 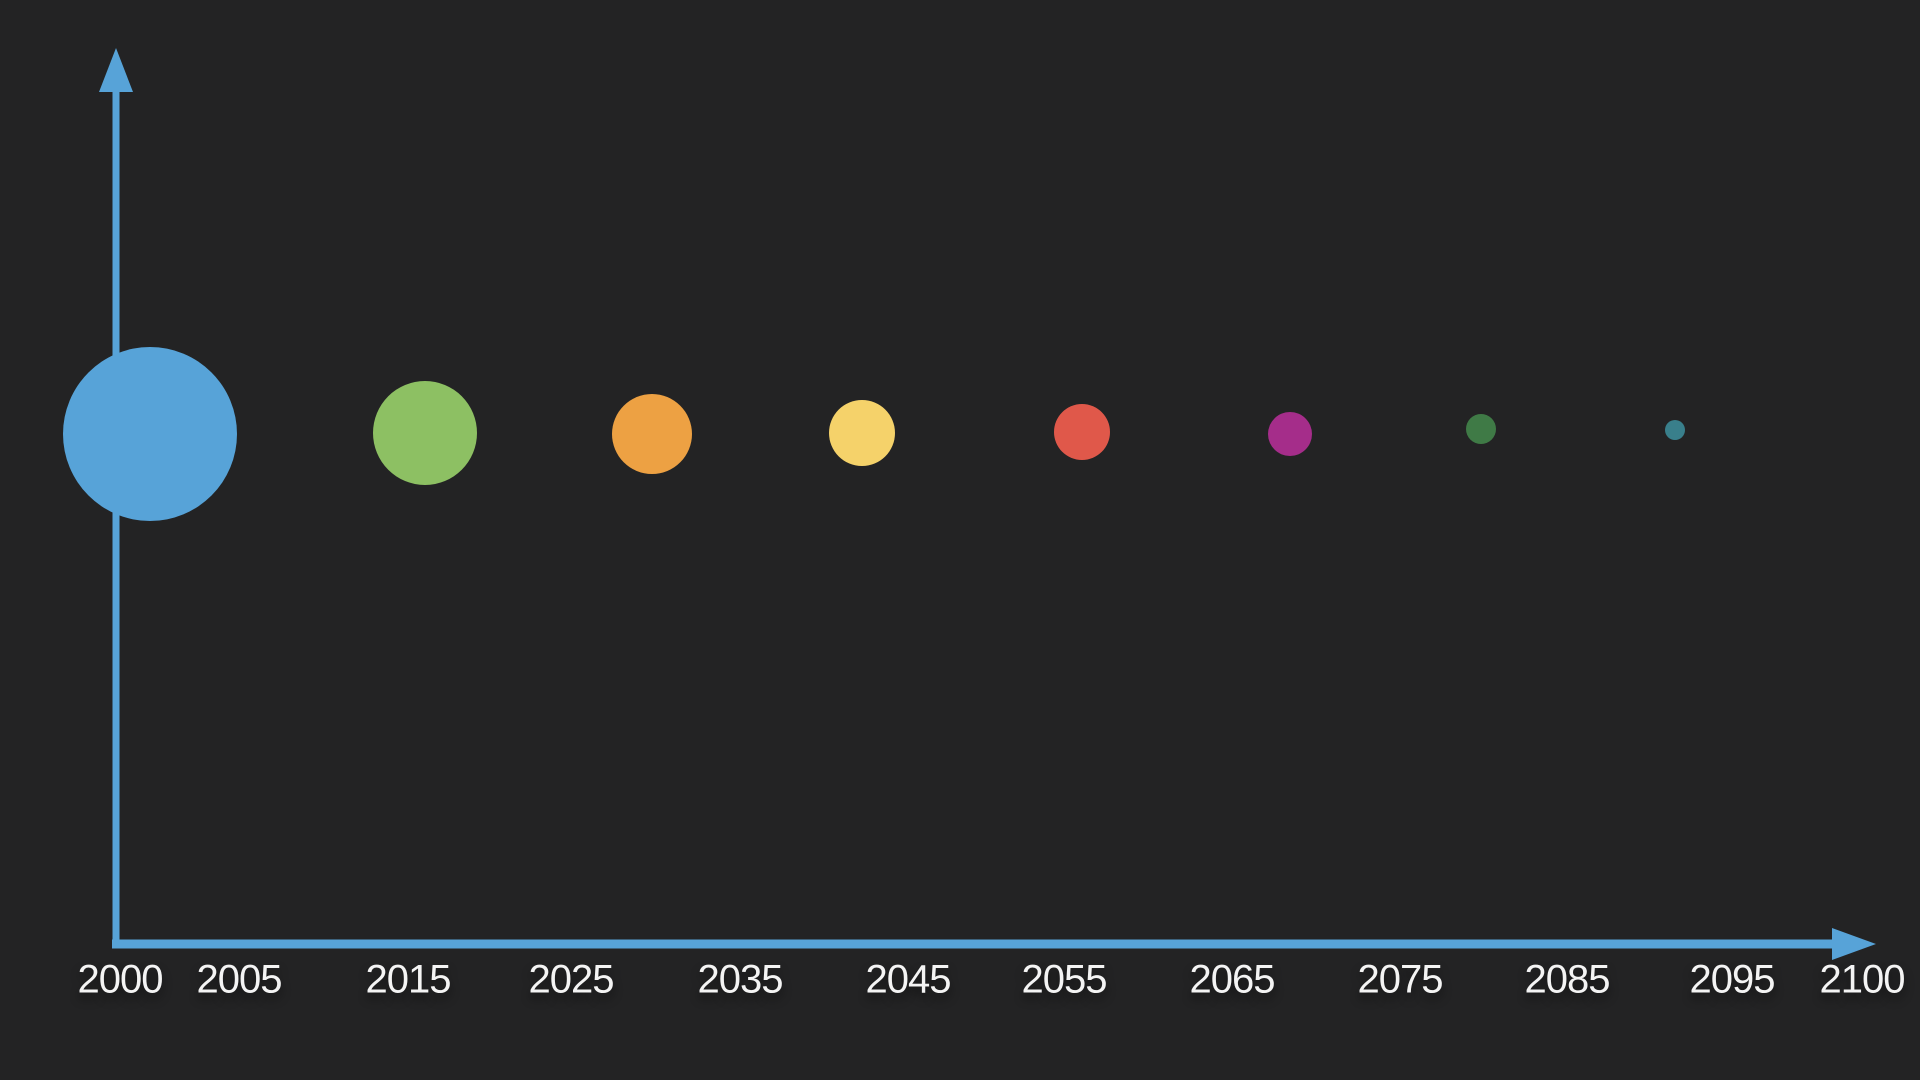 I want to click on bubble-2000, so click(x=150, y=434).